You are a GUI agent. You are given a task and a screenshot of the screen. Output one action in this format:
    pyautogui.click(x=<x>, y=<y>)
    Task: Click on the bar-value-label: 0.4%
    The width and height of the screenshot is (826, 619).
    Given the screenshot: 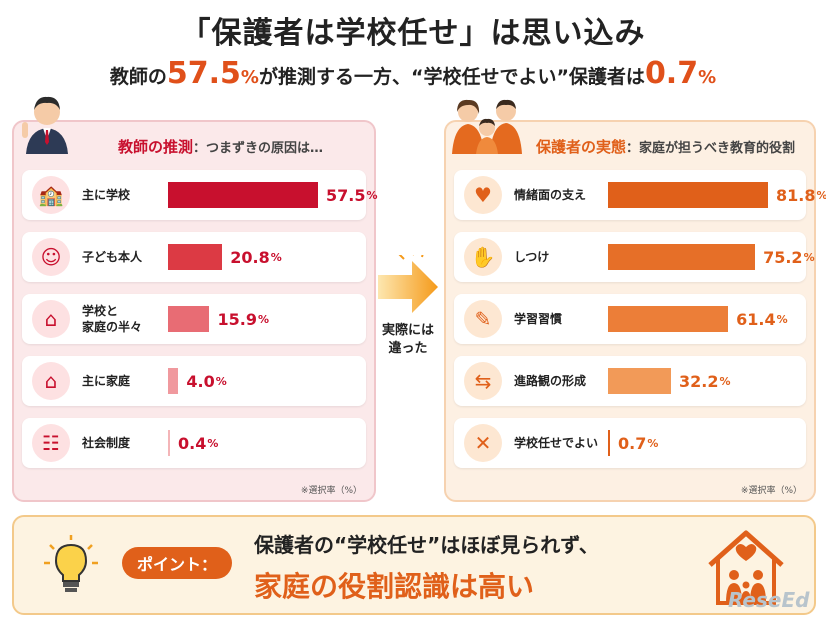 What is the action you would take?
    pyautogui.click(x=198, y=443)
    